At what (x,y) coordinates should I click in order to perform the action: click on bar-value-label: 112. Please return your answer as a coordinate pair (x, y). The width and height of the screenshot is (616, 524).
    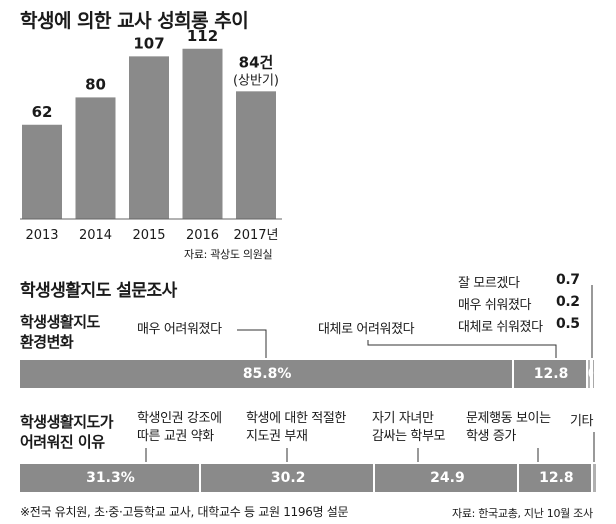
    Looking at the image, I should click on (202, 36).